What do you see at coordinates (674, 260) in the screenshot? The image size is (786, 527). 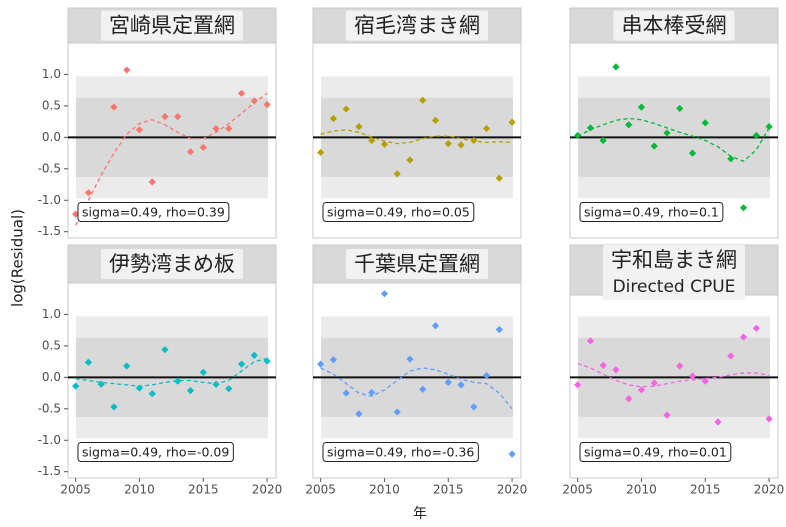 I see `panel-title: 宇和島まき網` at bounding box center [674, 260].